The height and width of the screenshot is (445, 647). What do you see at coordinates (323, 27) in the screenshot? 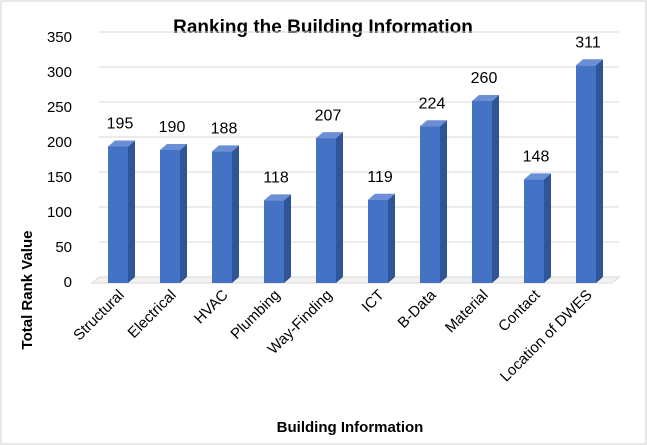
I see `chart-title: Ranking the Building Information` at bounding box center [323, 27].